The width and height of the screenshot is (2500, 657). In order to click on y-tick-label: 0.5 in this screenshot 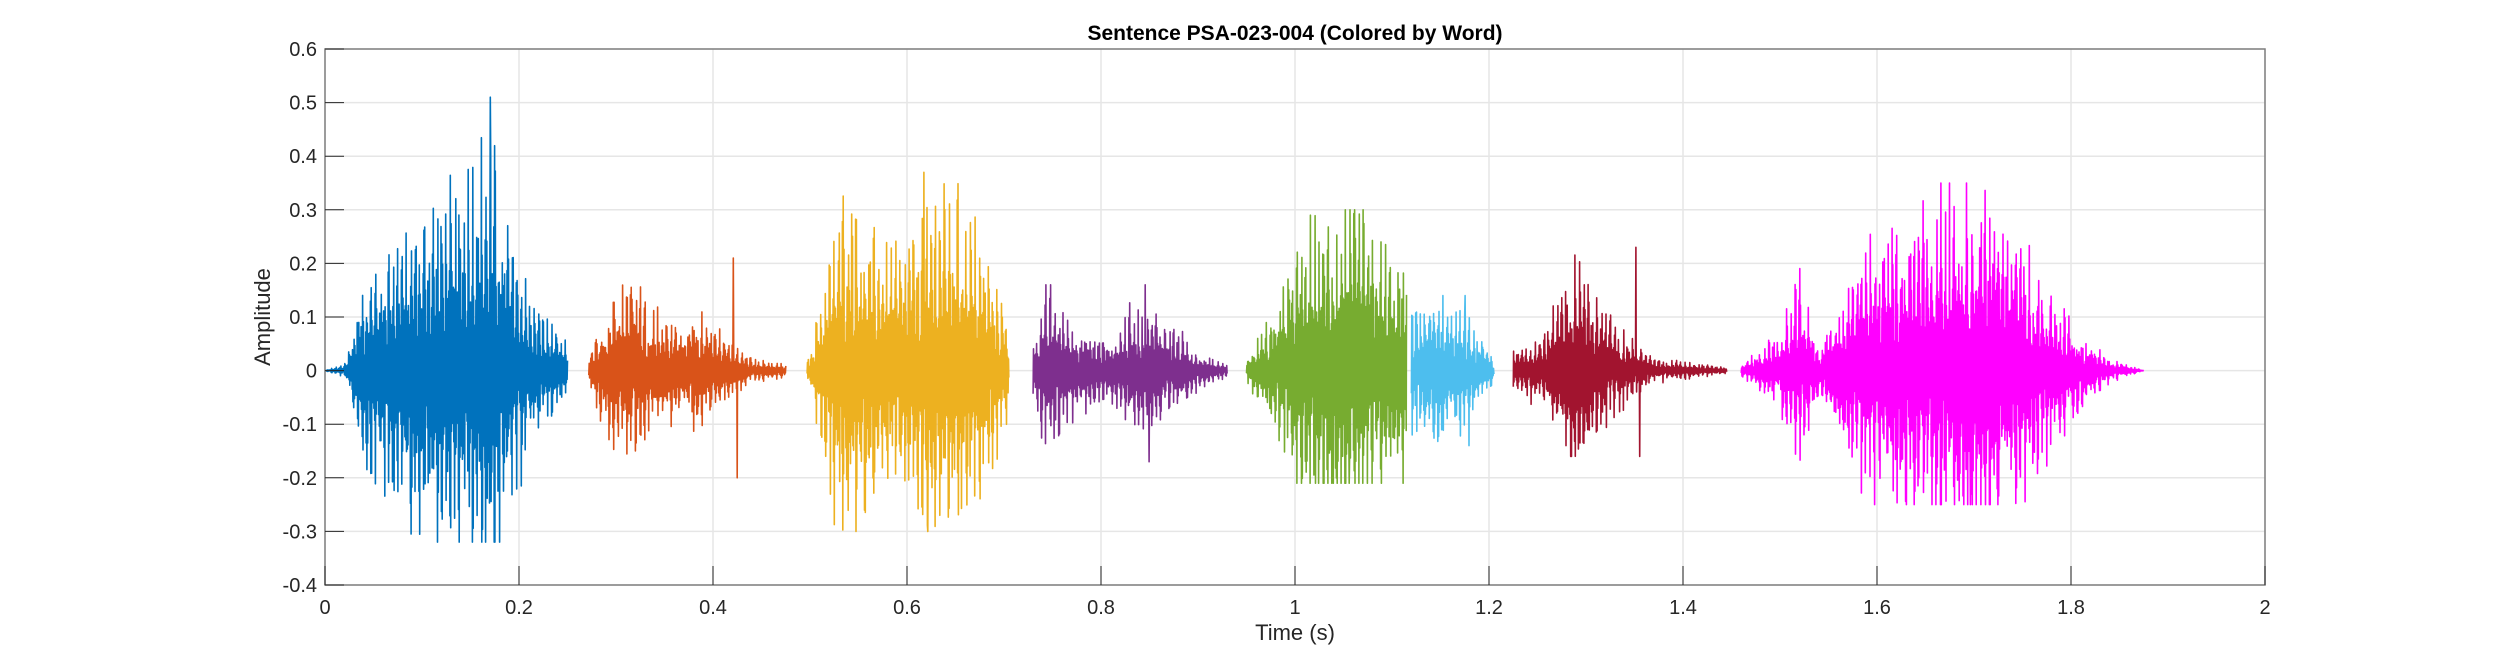, I will do `click(303, 104)`.